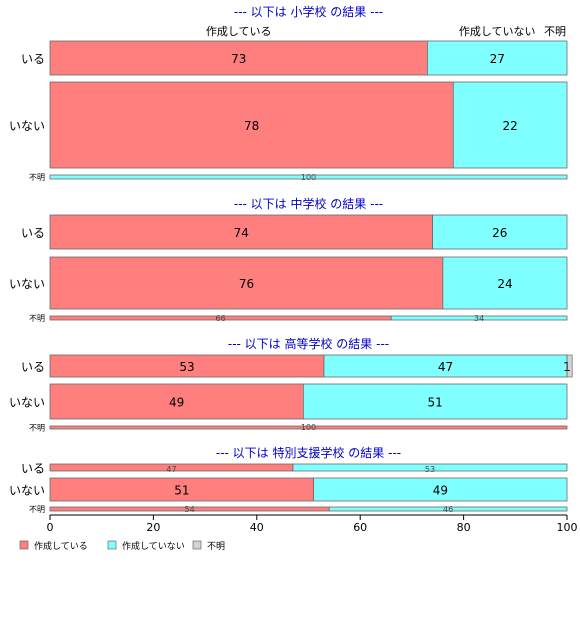  Describe the element at coordinates (153, 527) in the screenshot. I see `x-tick-label: 20` at that location.